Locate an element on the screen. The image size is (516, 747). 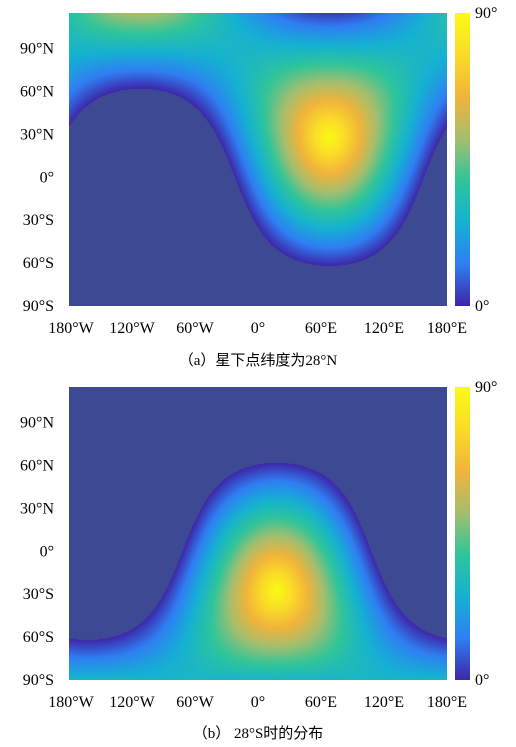
caption-b: （b） 28°S时的分布 is located at coordinates (258, 734).